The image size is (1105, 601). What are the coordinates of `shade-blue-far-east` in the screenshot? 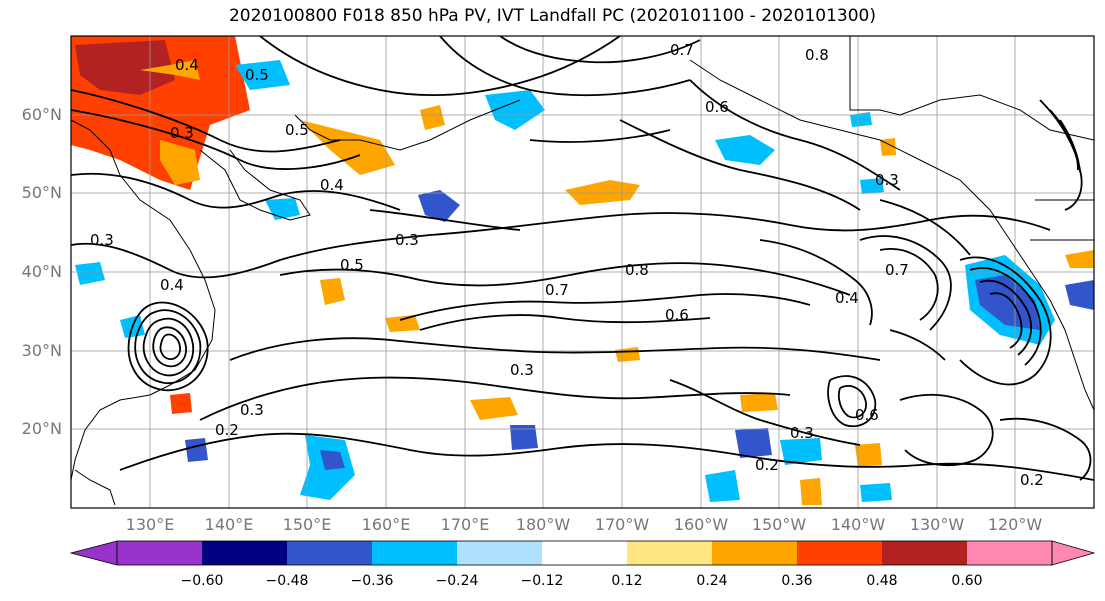 It's located at (1079, 295).